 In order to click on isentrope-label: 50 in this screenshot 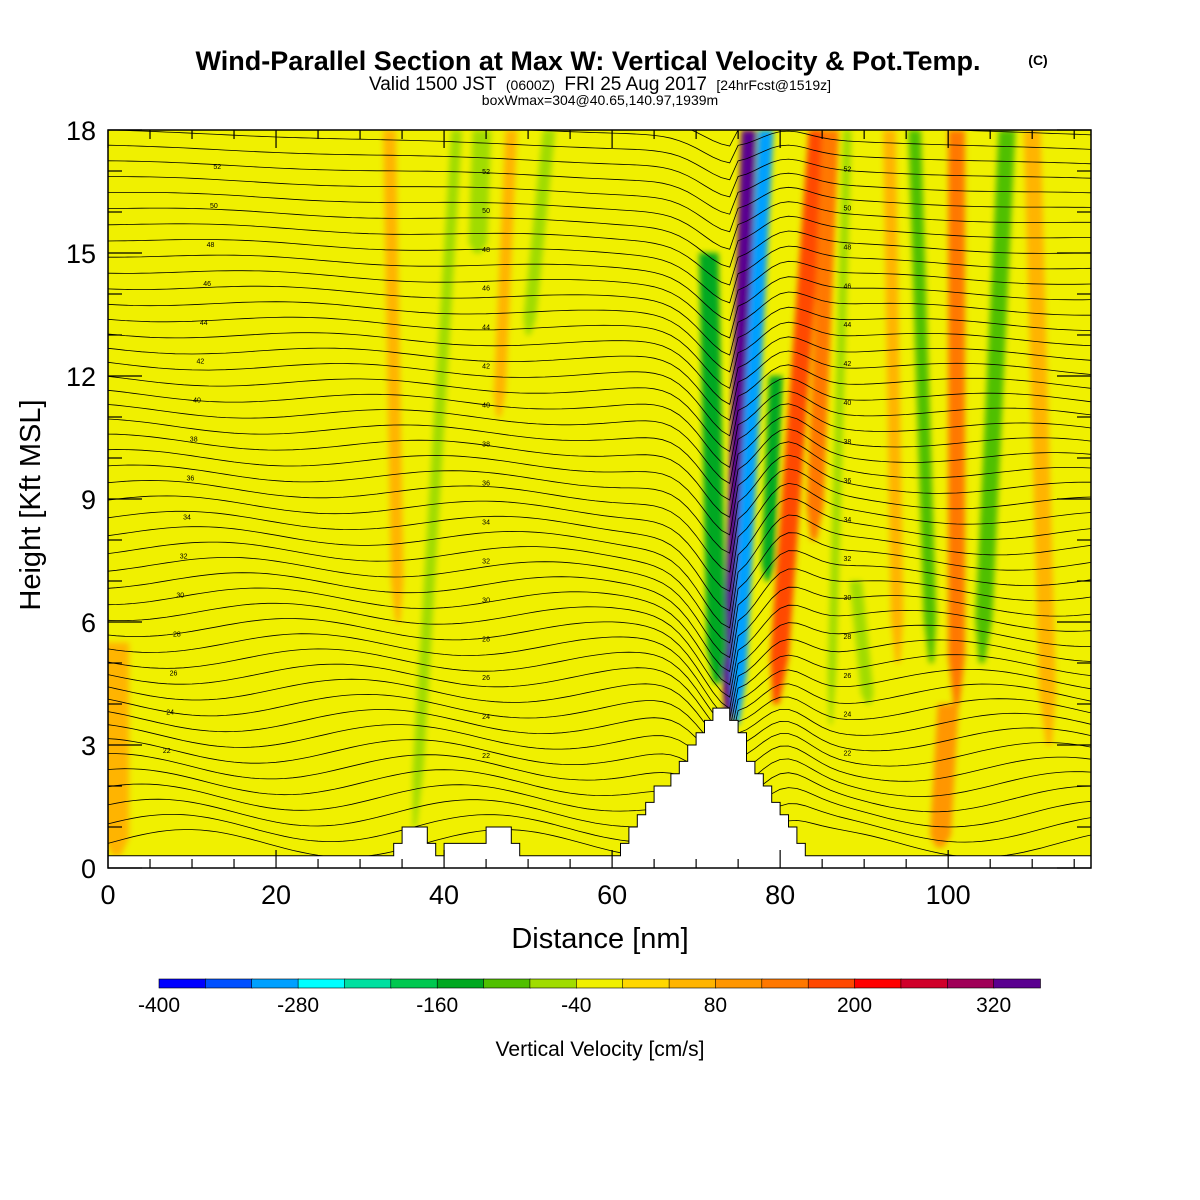, I will do `click(486, 211)`.